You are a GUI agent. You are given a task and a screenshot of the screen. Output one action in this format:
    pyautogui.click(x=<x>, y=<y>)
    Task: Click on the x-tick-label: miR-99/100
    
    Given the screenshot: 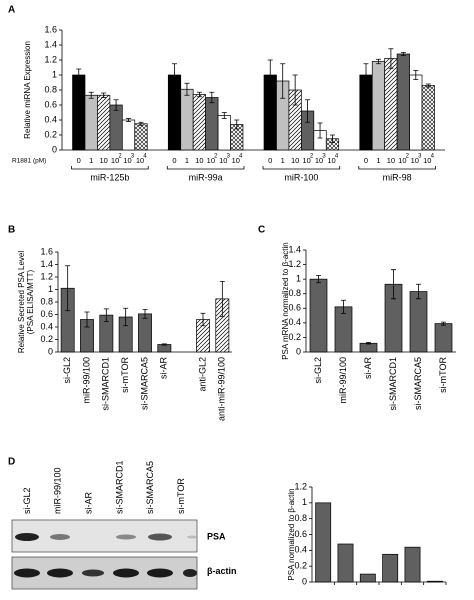 What is the action you would take?
    pyautogui.click(x=86, y=380)
    